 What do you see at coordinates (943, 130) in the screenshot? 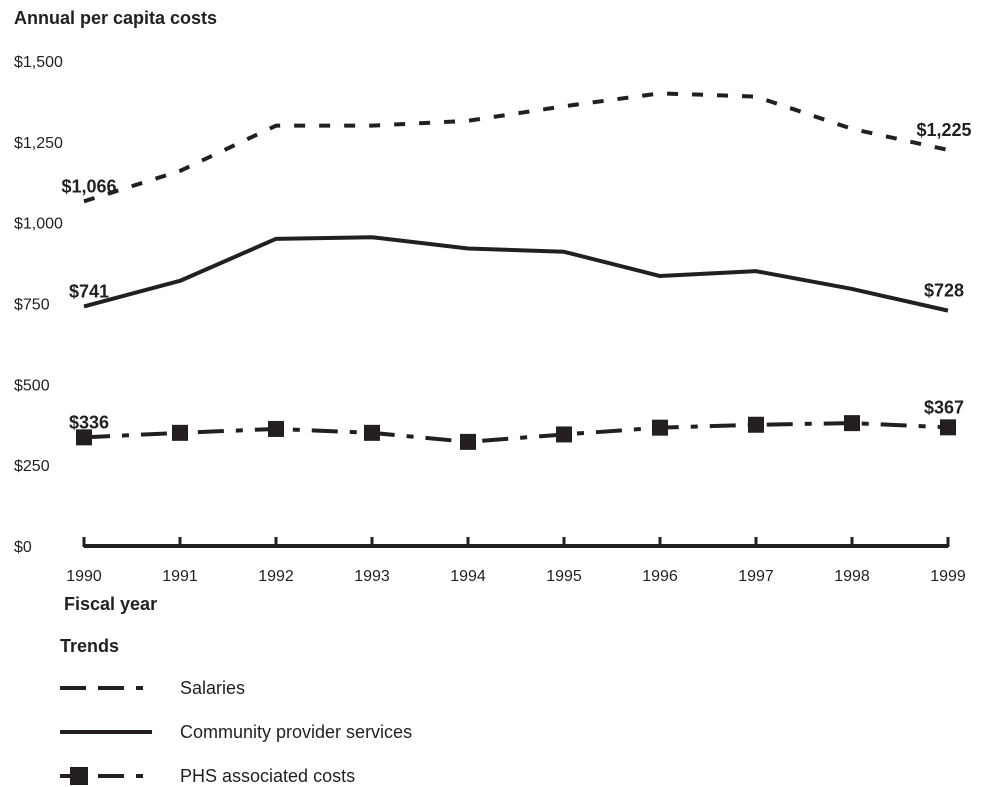
I see `end-value-label: $1,225` at bounding box center [943, 130].